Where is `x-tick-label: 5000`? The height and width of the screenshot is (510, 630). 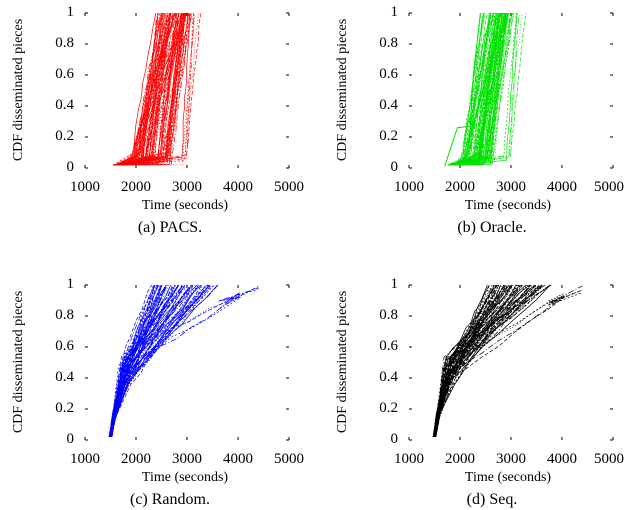
x-tick-label: 5000 is located at coordinates (609, 459).